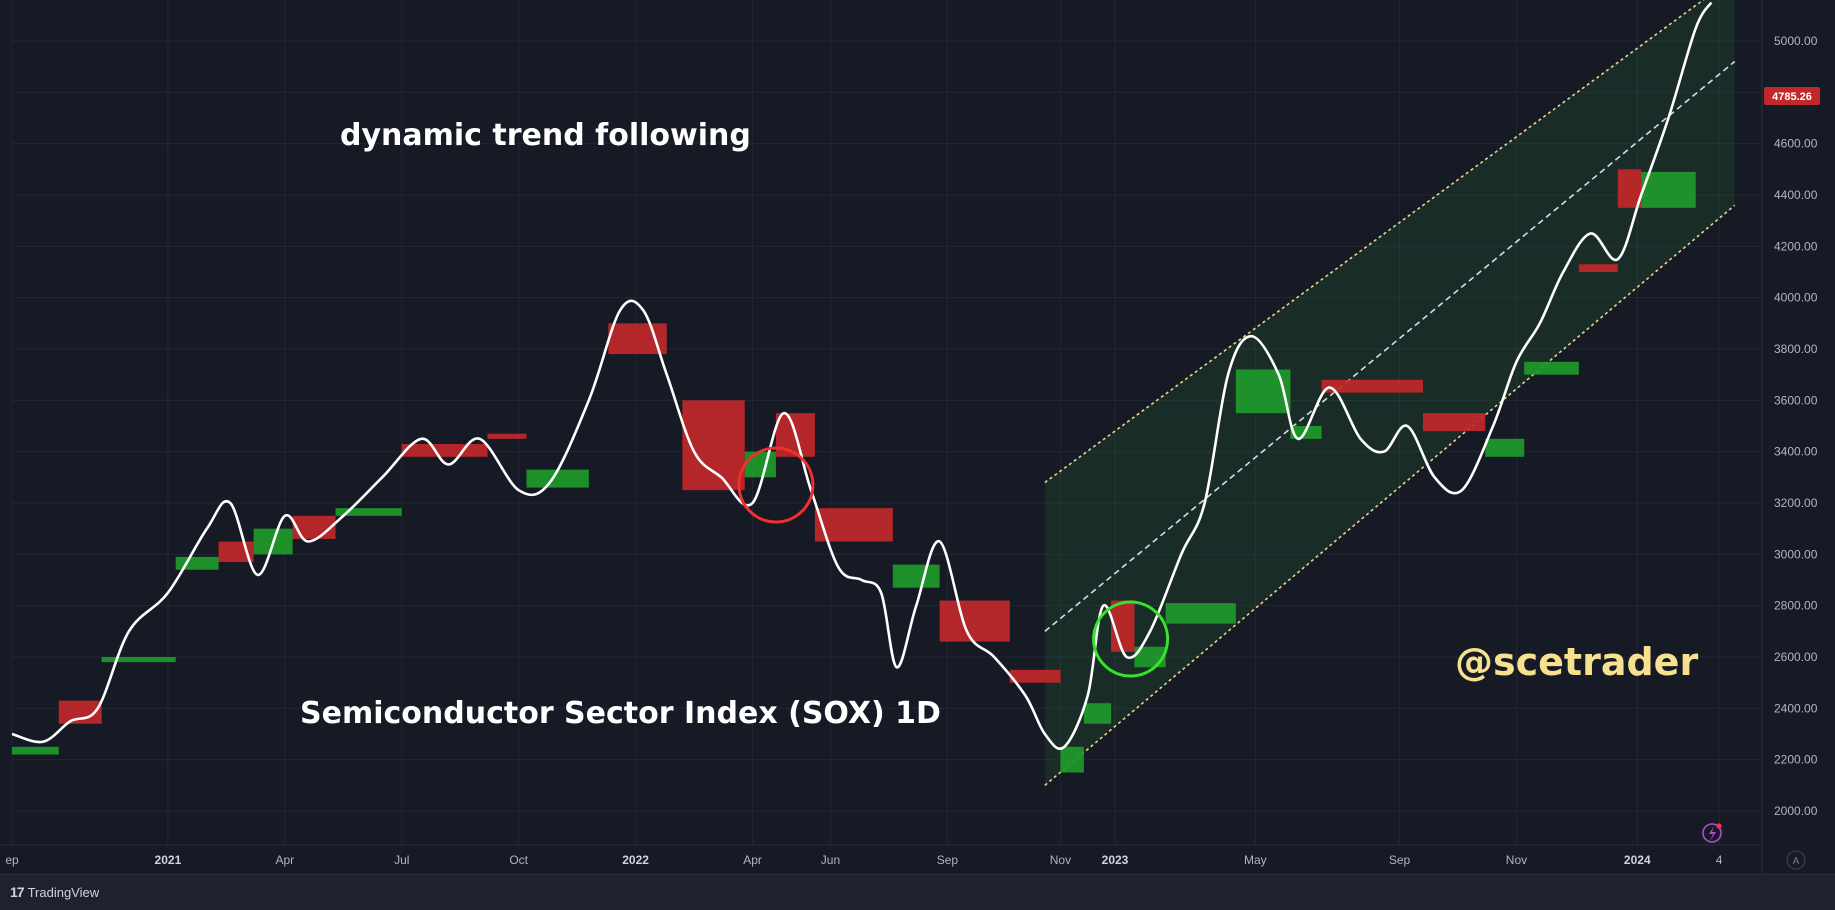  I want to click on watermark-handle: @scetrader, so click(1576, 662).